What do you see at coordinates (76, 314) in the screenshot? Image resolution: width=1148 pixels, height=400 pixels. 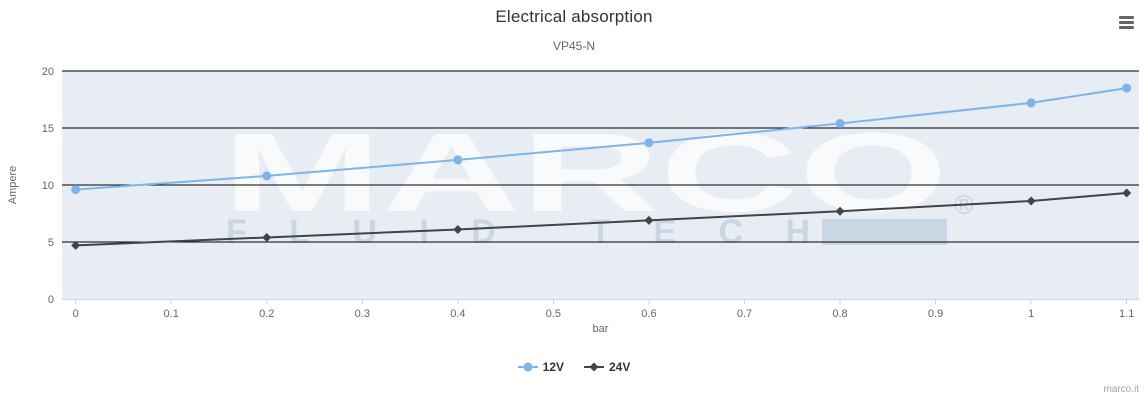 I see `x-tick-label: 0` at bounding box center [76, 314].